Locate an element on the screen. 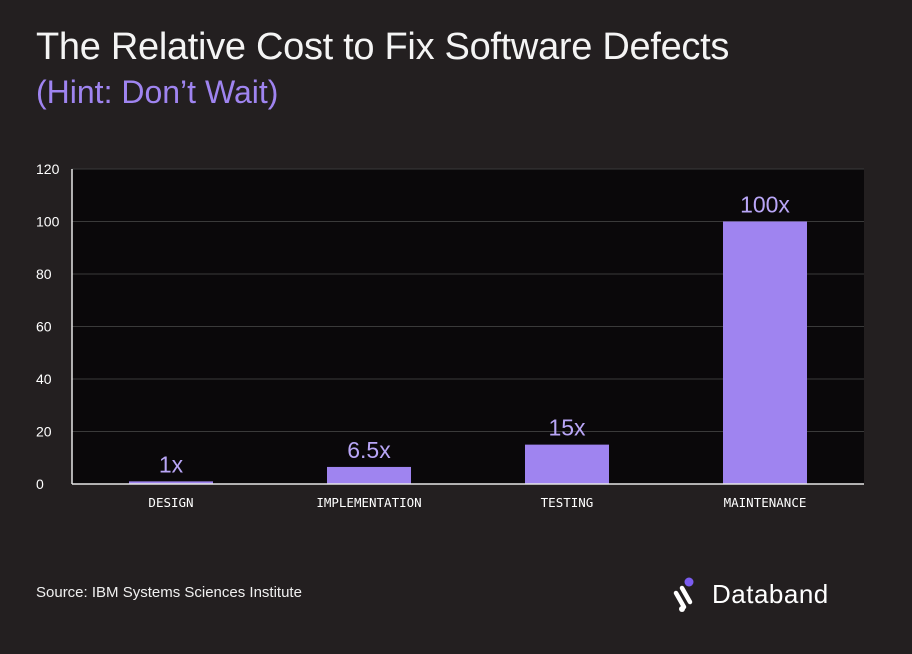  source-note: Source: IBM Systems Sciences Institute is located at coordinates (169, 592).